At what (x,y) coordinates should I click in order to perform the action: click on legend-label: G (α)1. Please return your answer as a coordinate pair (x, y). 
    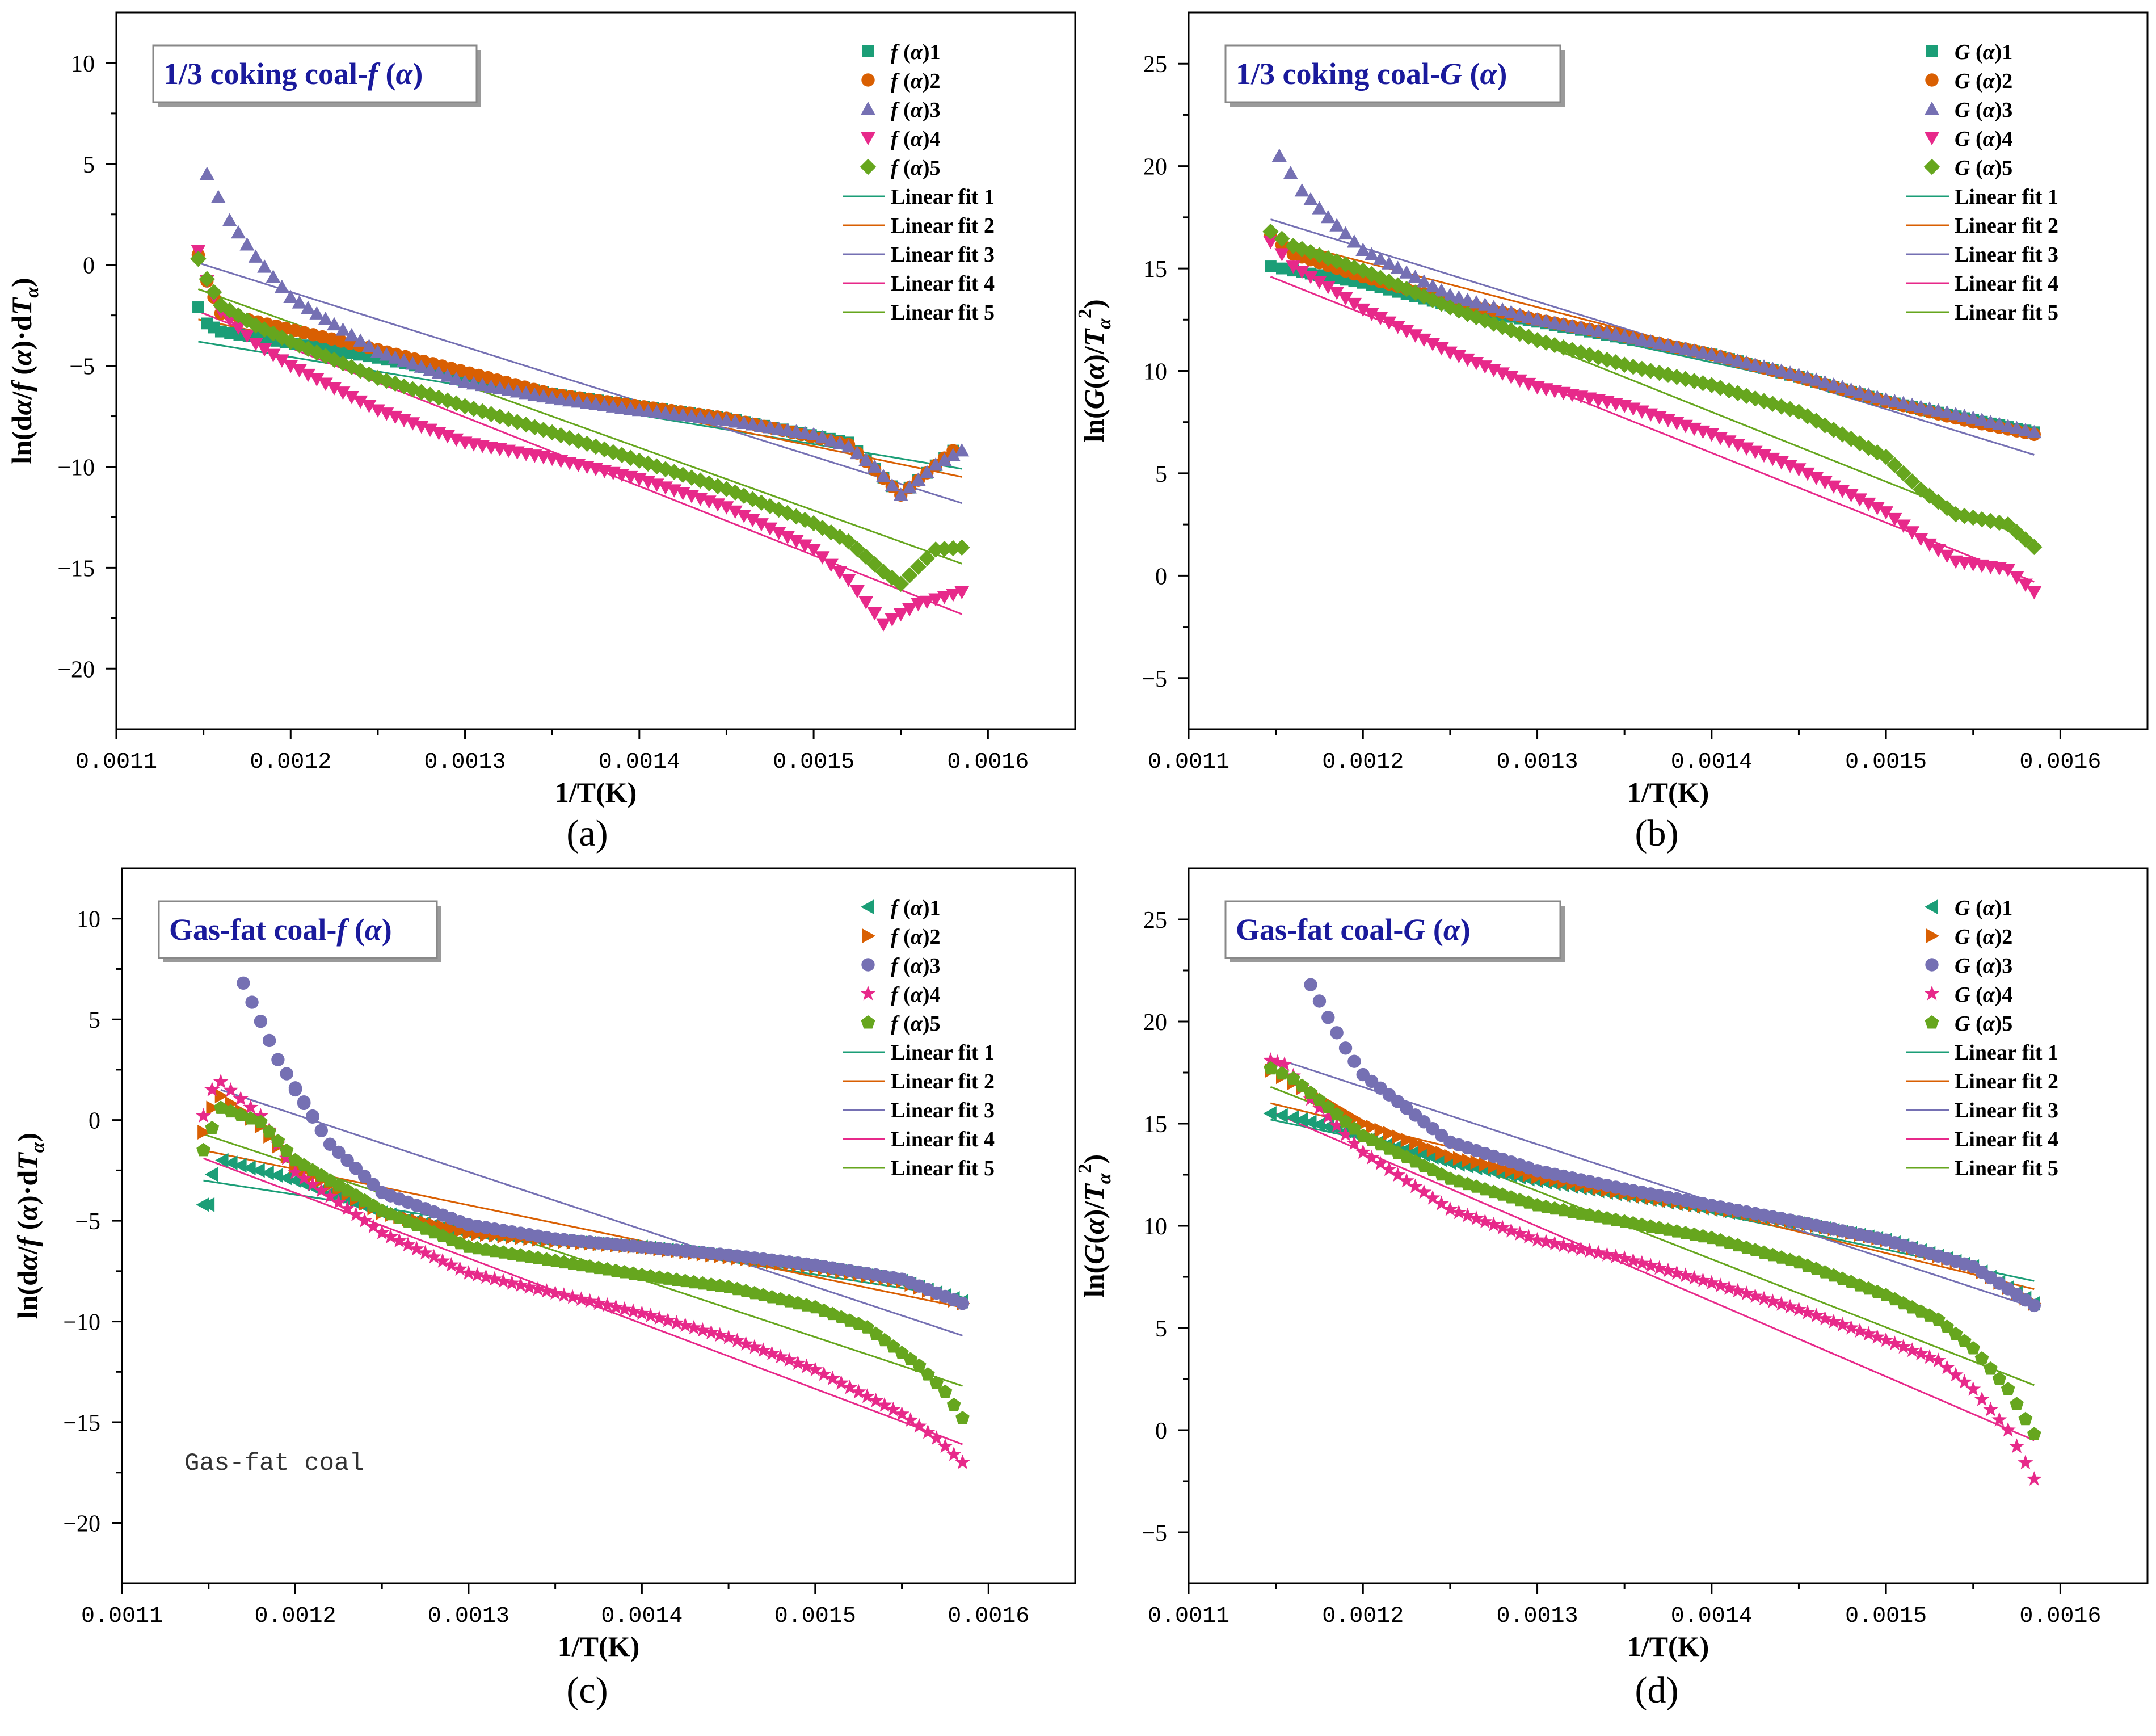
    Looking at the image, I should click on (1984, 908).